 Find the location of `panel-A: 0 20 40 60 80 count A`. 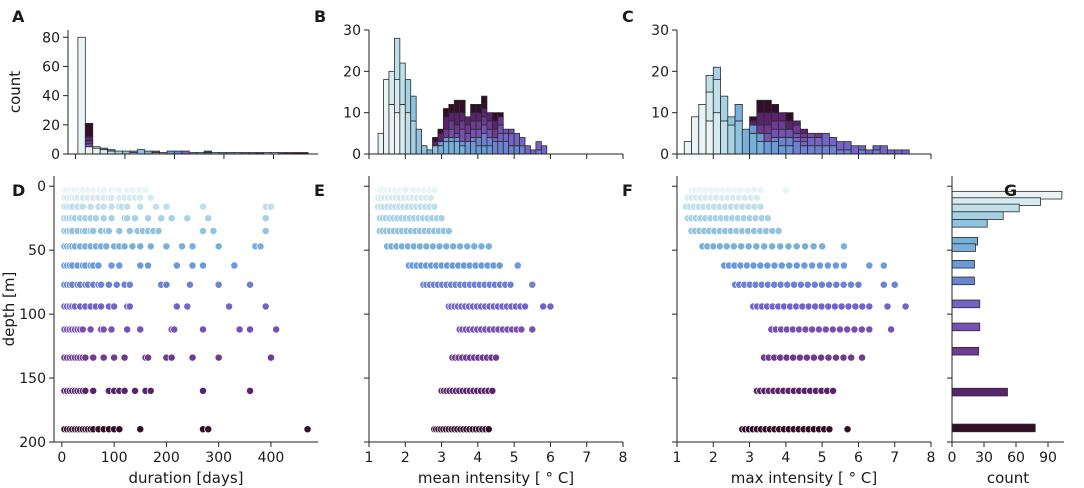

panel-A: 0 20 40 60 80 count A is located at coordinates (162, 85).